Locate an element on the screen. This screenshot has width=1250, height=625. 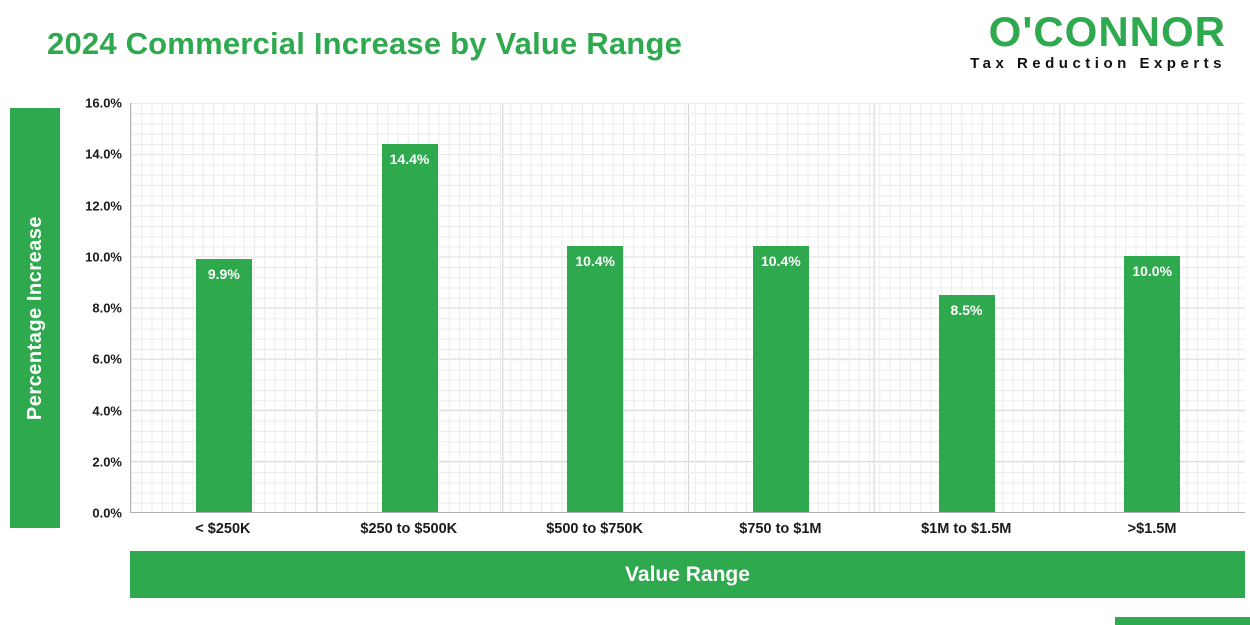
bar-2: 14.4% is located at coordinates (409, 327).